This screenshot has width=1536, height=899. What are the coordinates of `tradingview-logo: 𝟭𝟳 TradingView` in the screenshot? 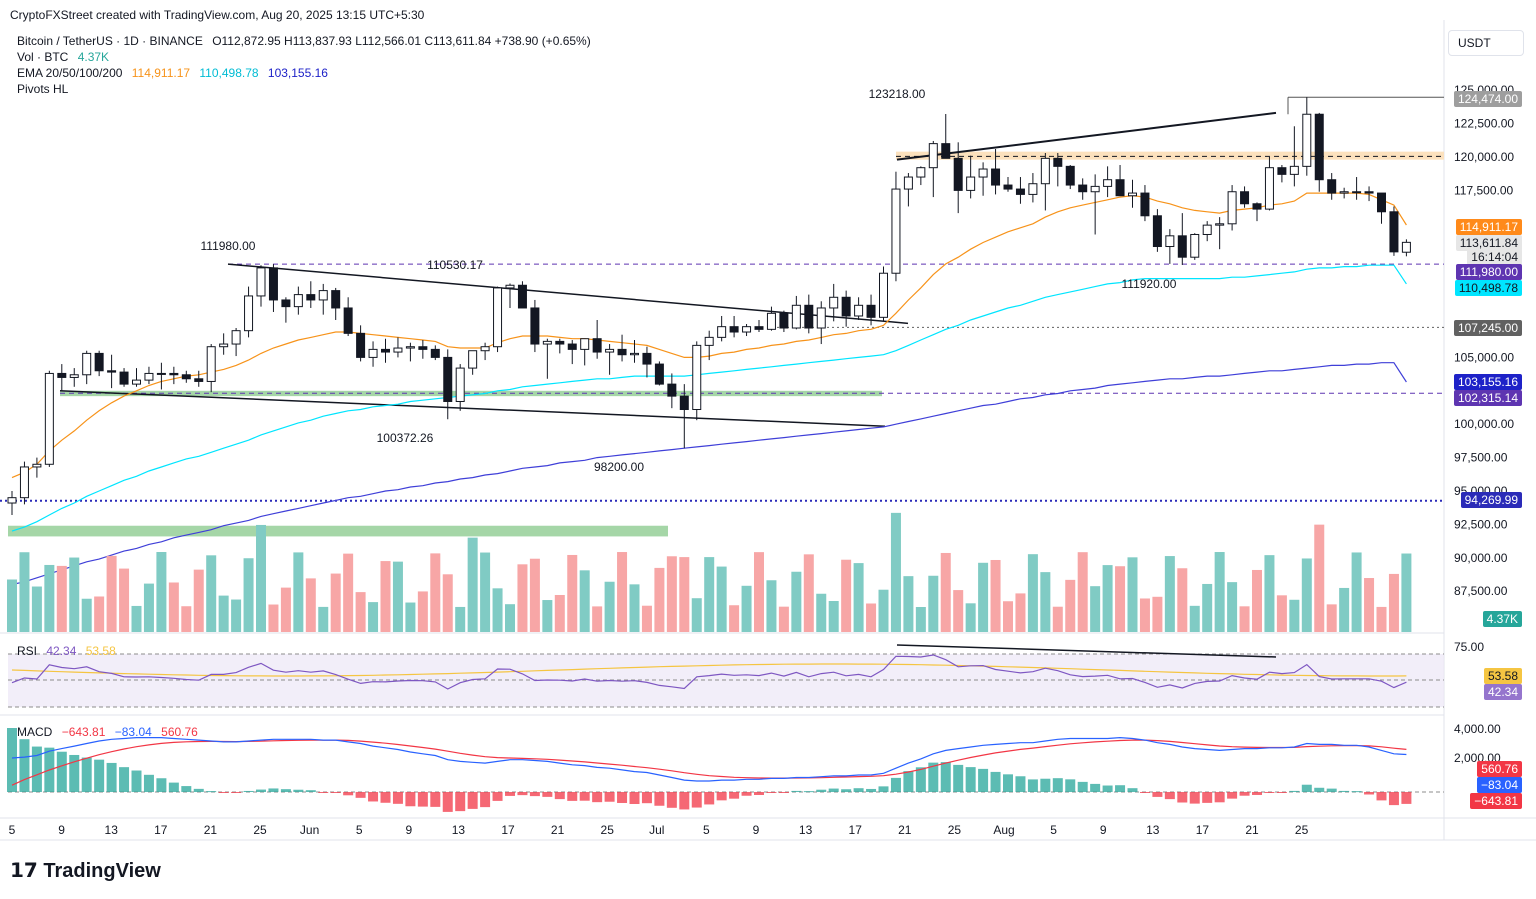 It's located at (85, 870).